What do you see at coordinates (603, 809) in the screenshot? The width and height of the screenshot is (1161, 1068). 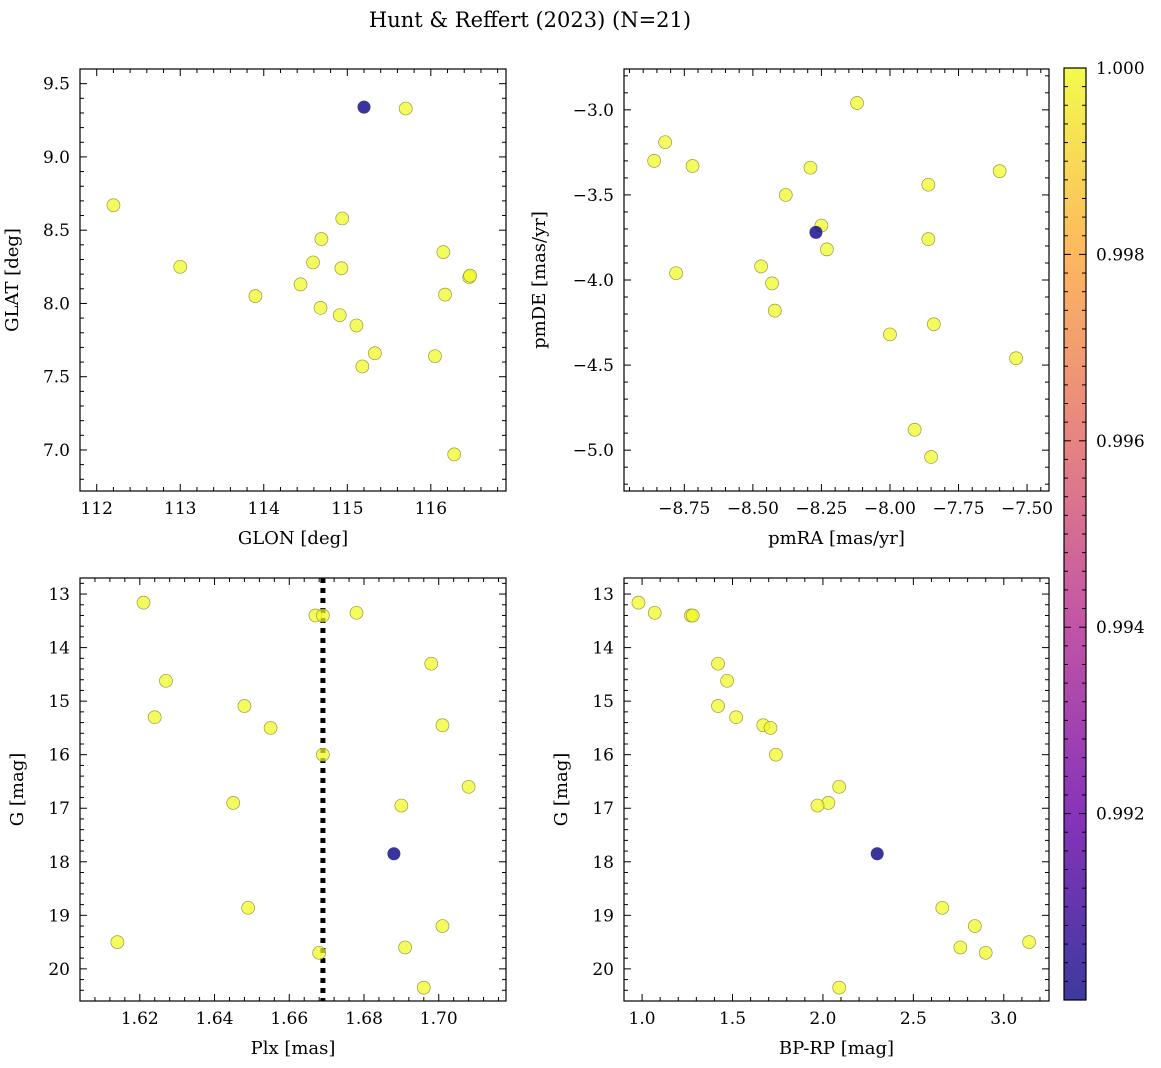 I see `y-tick-label: 17` at bounding box center [603, 809].